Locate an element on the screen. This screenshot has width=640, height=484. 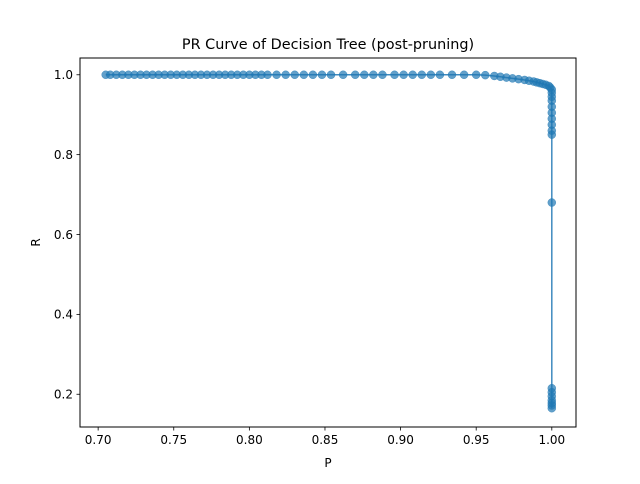
y-axis-ticks: 0.2 0.4 0.6 0.8 1.0 is located at coordinates (67, 235).